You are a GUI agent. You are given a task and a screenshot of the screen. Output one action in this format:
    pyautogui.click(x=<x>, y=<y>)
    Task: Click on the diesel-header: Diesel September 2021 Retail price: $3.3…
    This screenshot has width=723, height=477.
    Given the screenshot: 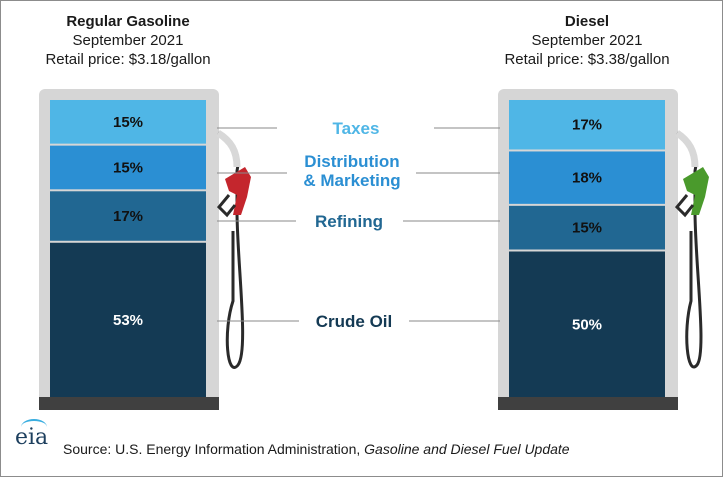 What is the action you would take?
    pyautogui.click(x=587, y=40)
    